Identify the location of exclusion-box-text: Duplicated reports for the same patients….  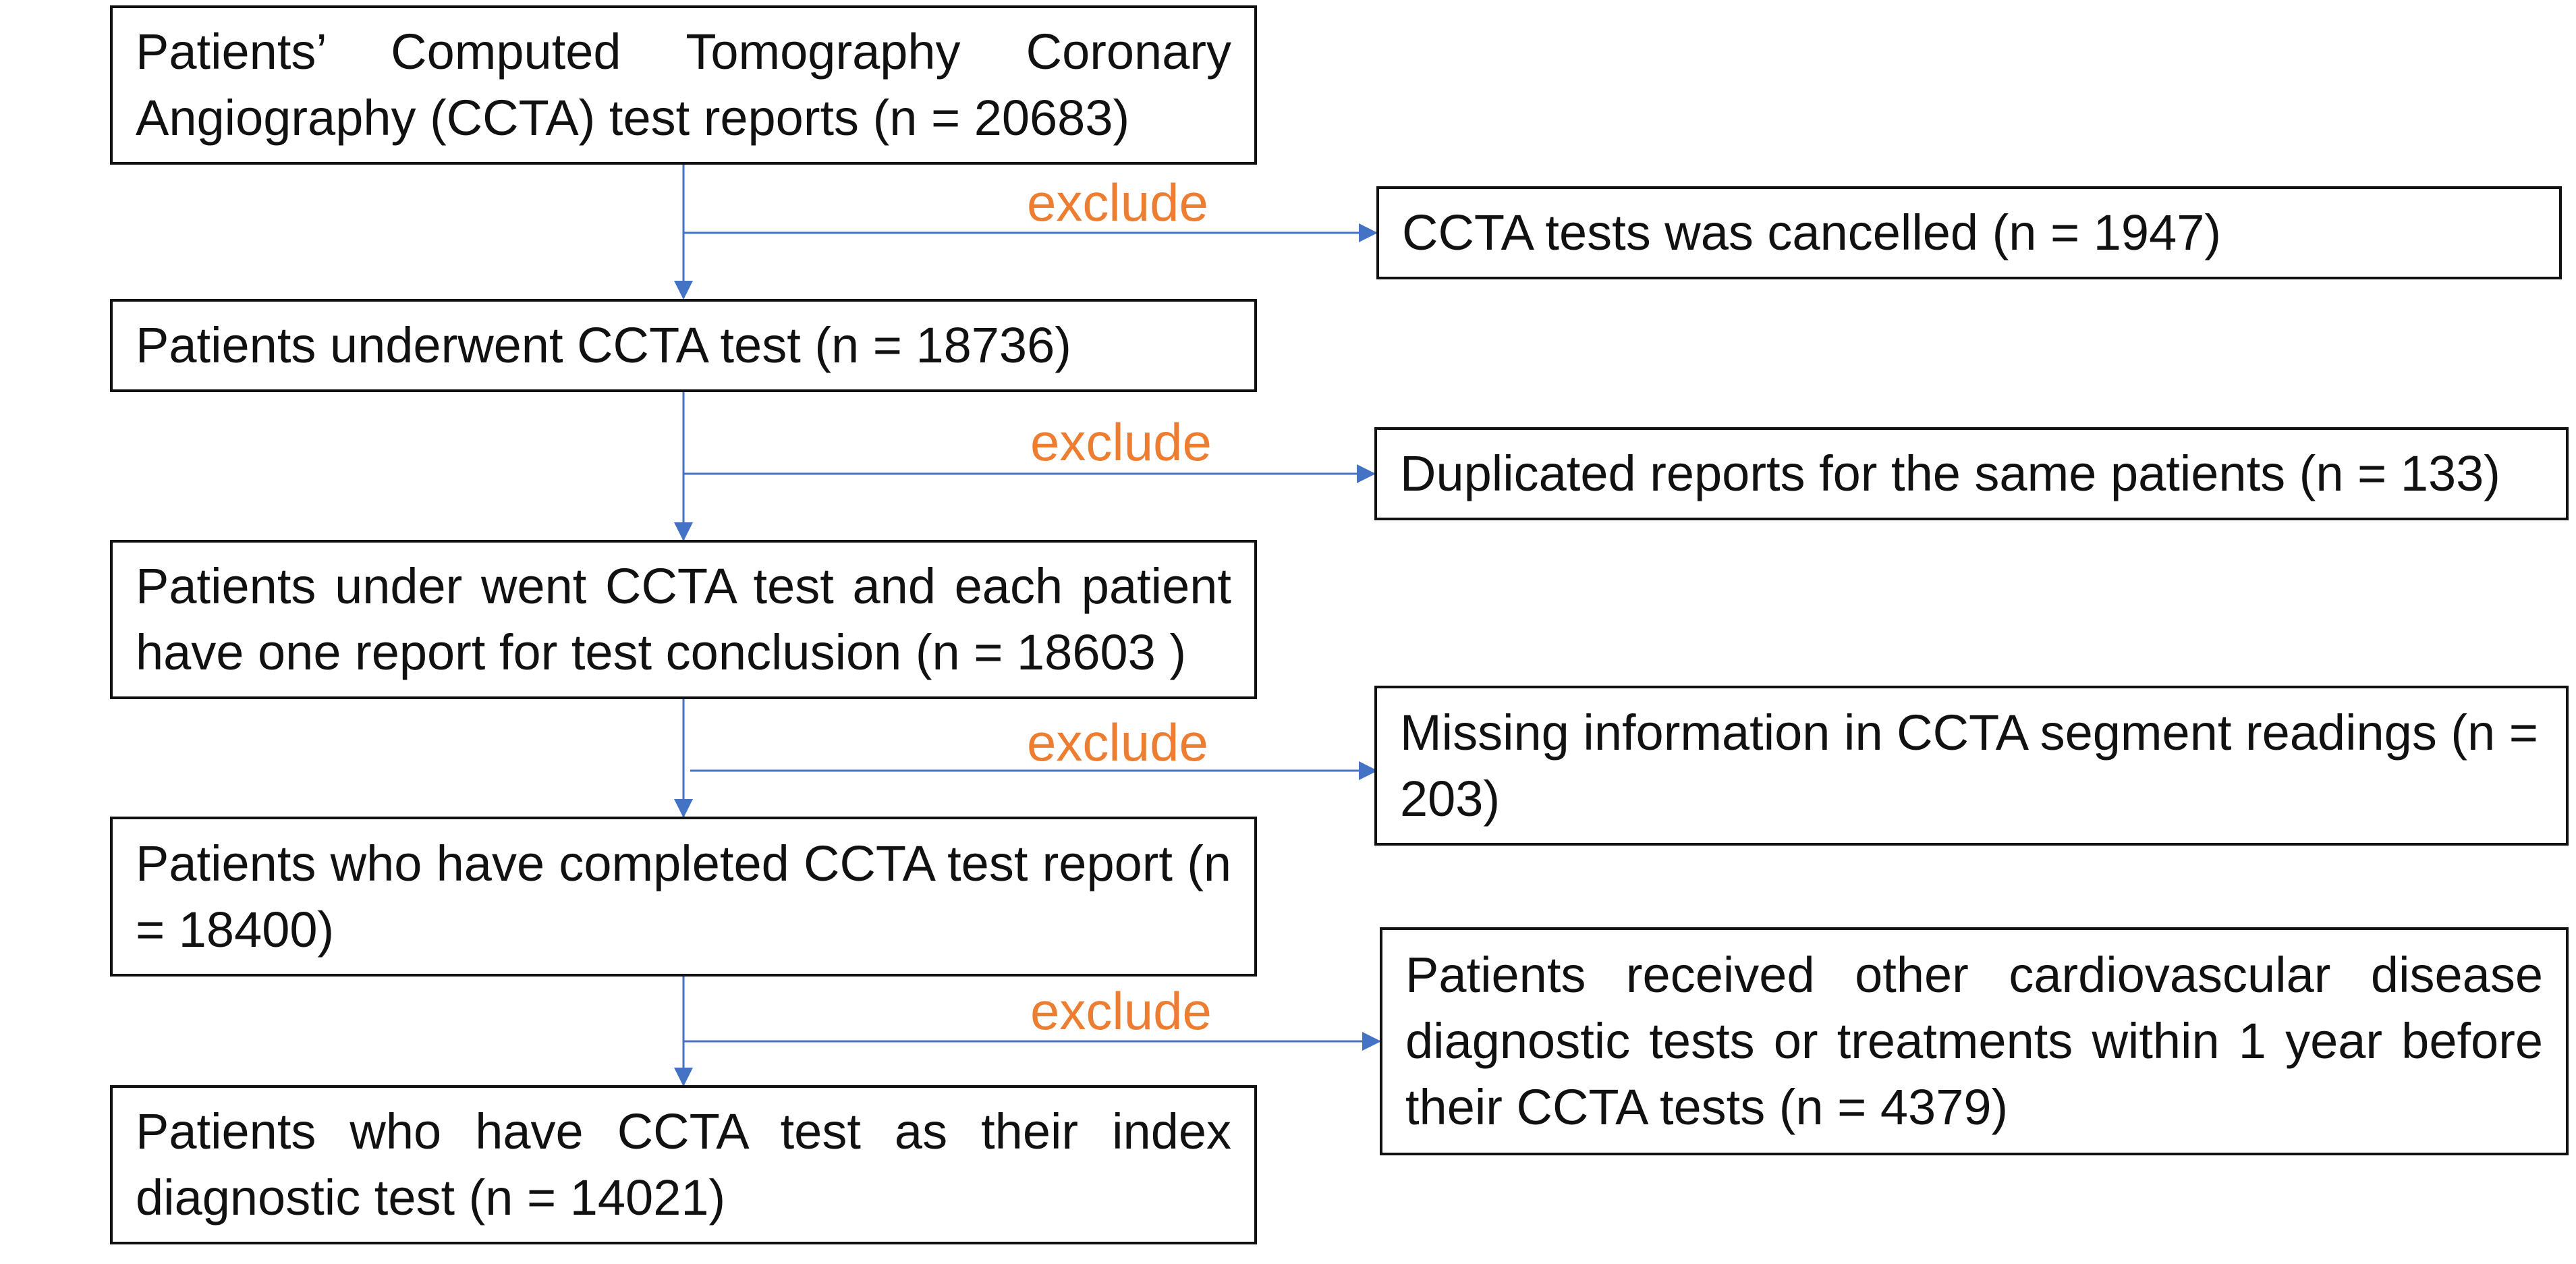
(1950, 473).